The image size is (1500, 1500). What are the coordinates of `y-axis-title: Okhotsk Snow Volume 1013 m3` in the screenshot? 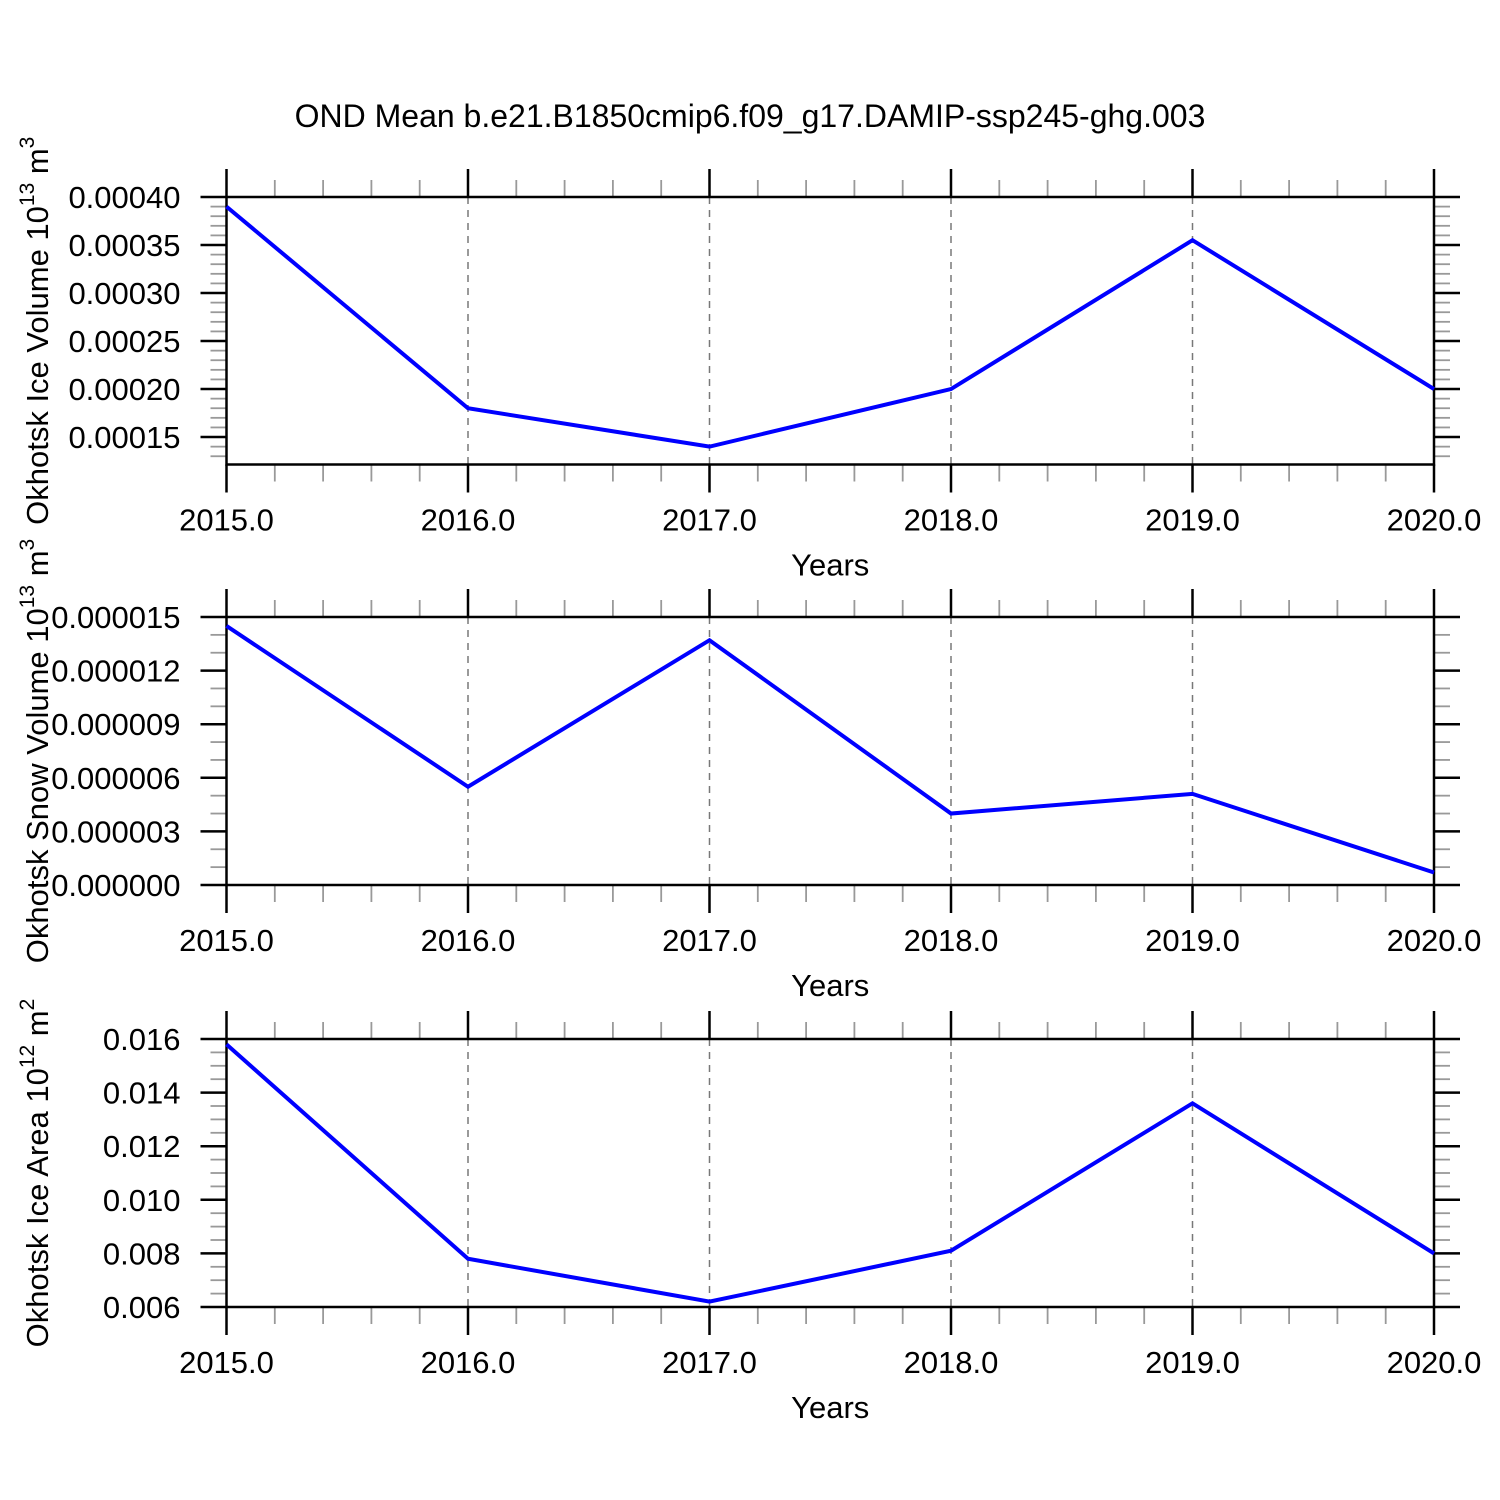 It's located at (35, 751).